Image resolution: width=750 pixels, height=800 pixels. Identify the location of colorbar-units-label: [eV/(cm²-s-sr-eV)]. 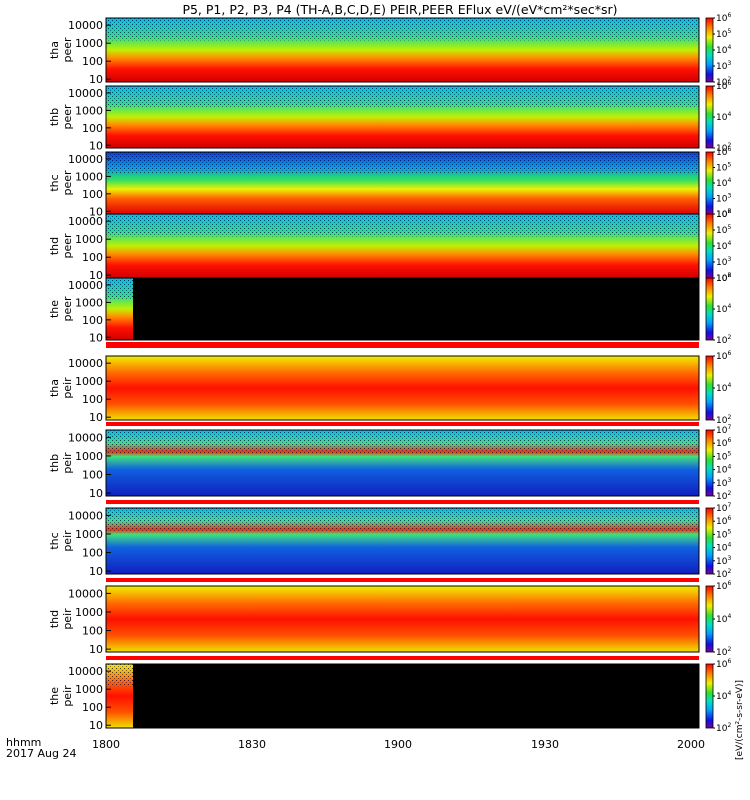
(740, 720).